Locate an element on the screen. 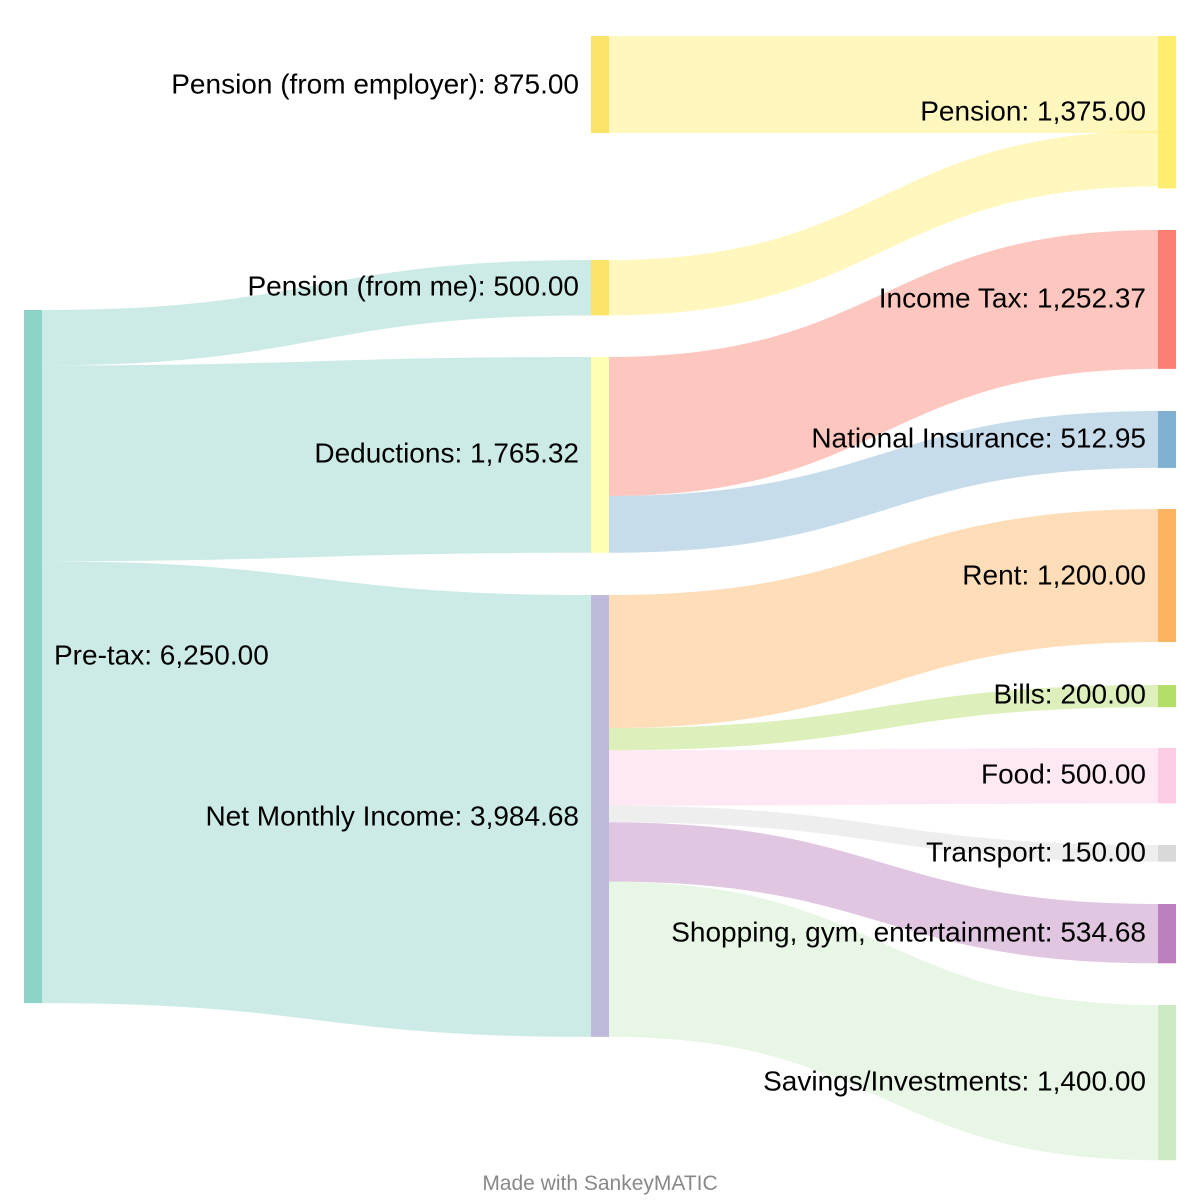 The image size is (1200, 1200). flow-net-to-rent is located at coordinates (883, 619).